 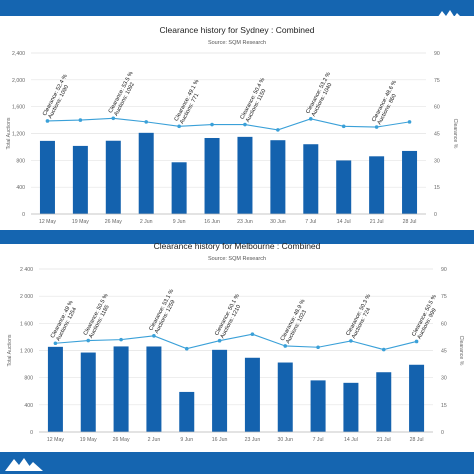 What do you see at coordinates (18, 135) in the screenshot?
I see `y-tick-label: 1,200` at bounding box center [18, 135].